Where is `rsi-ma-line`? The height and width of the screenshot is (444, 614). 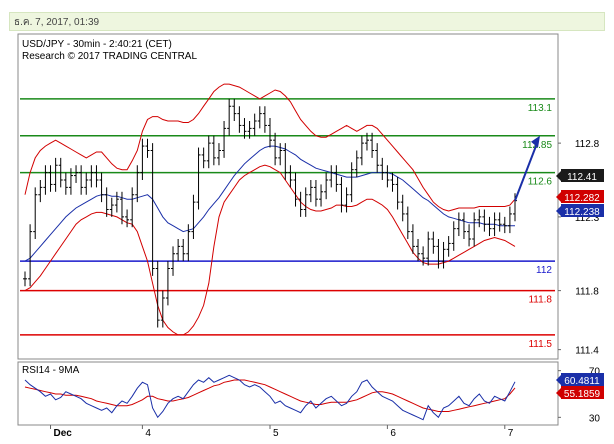
rsi-ma-line is located at coordinates (270, 395).